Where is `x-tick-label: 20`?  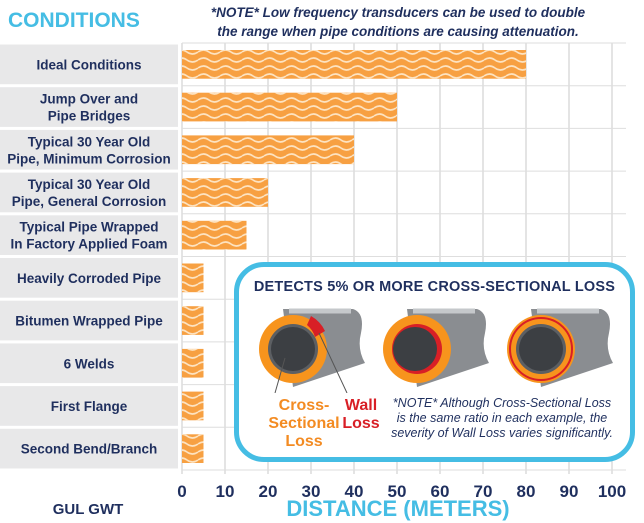 x-tick-label: 20 is located at coordinates (268, 491).